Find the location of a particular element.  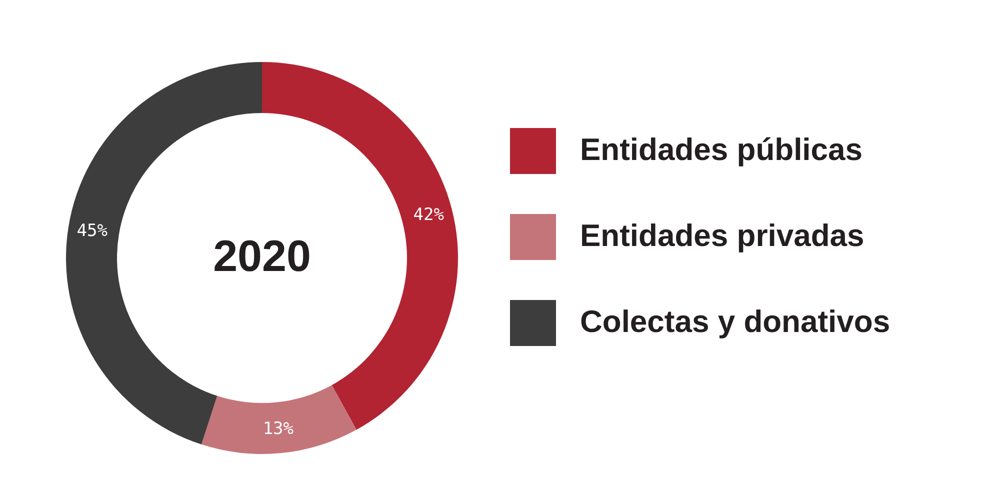

donut-slice is located at coordinates (278, 419).